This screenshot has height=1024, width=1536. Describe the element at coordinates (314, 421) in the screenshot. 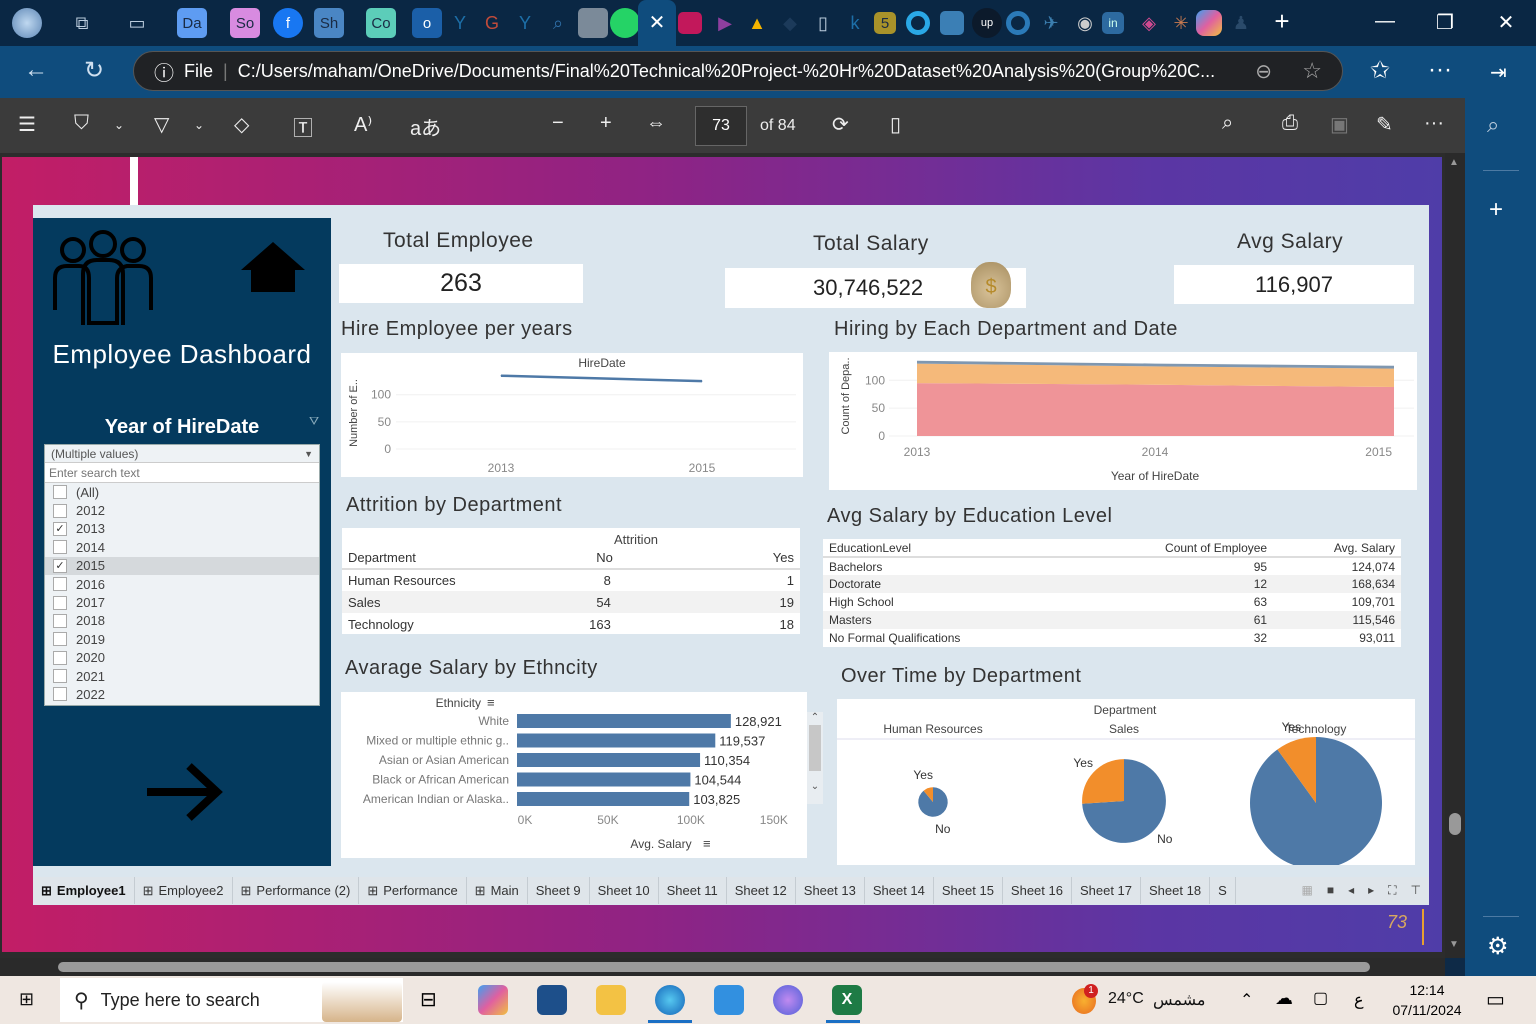

I see `clear-filter-icon: ⛛` at that location.